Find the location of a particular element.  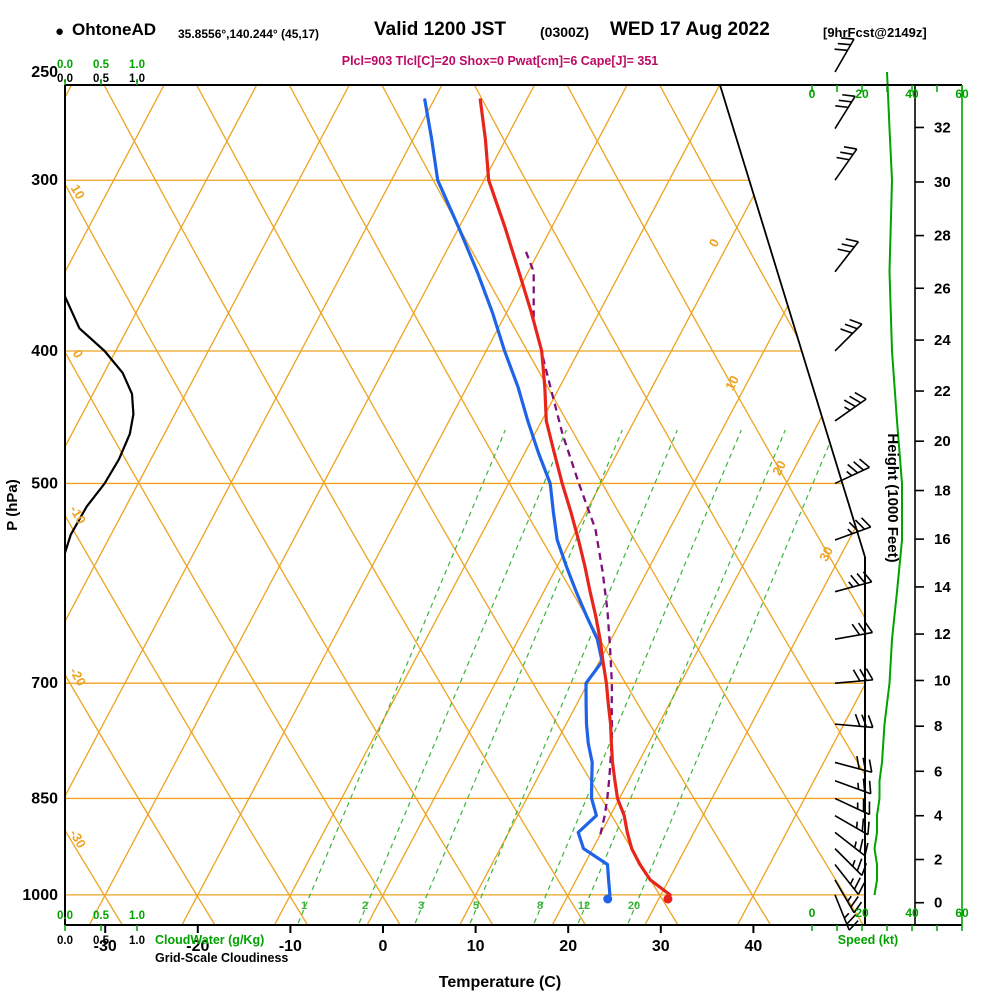

temp-tick-label: -30 is located at coordinates (105, 946).